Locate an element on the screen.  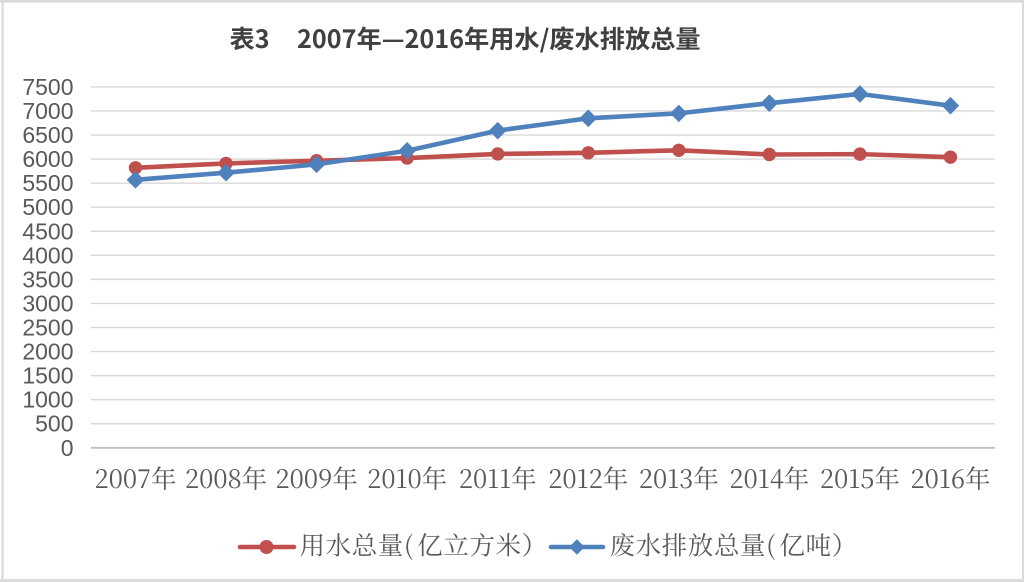
svg-text: 2000 is located at coordinates (47, 352).